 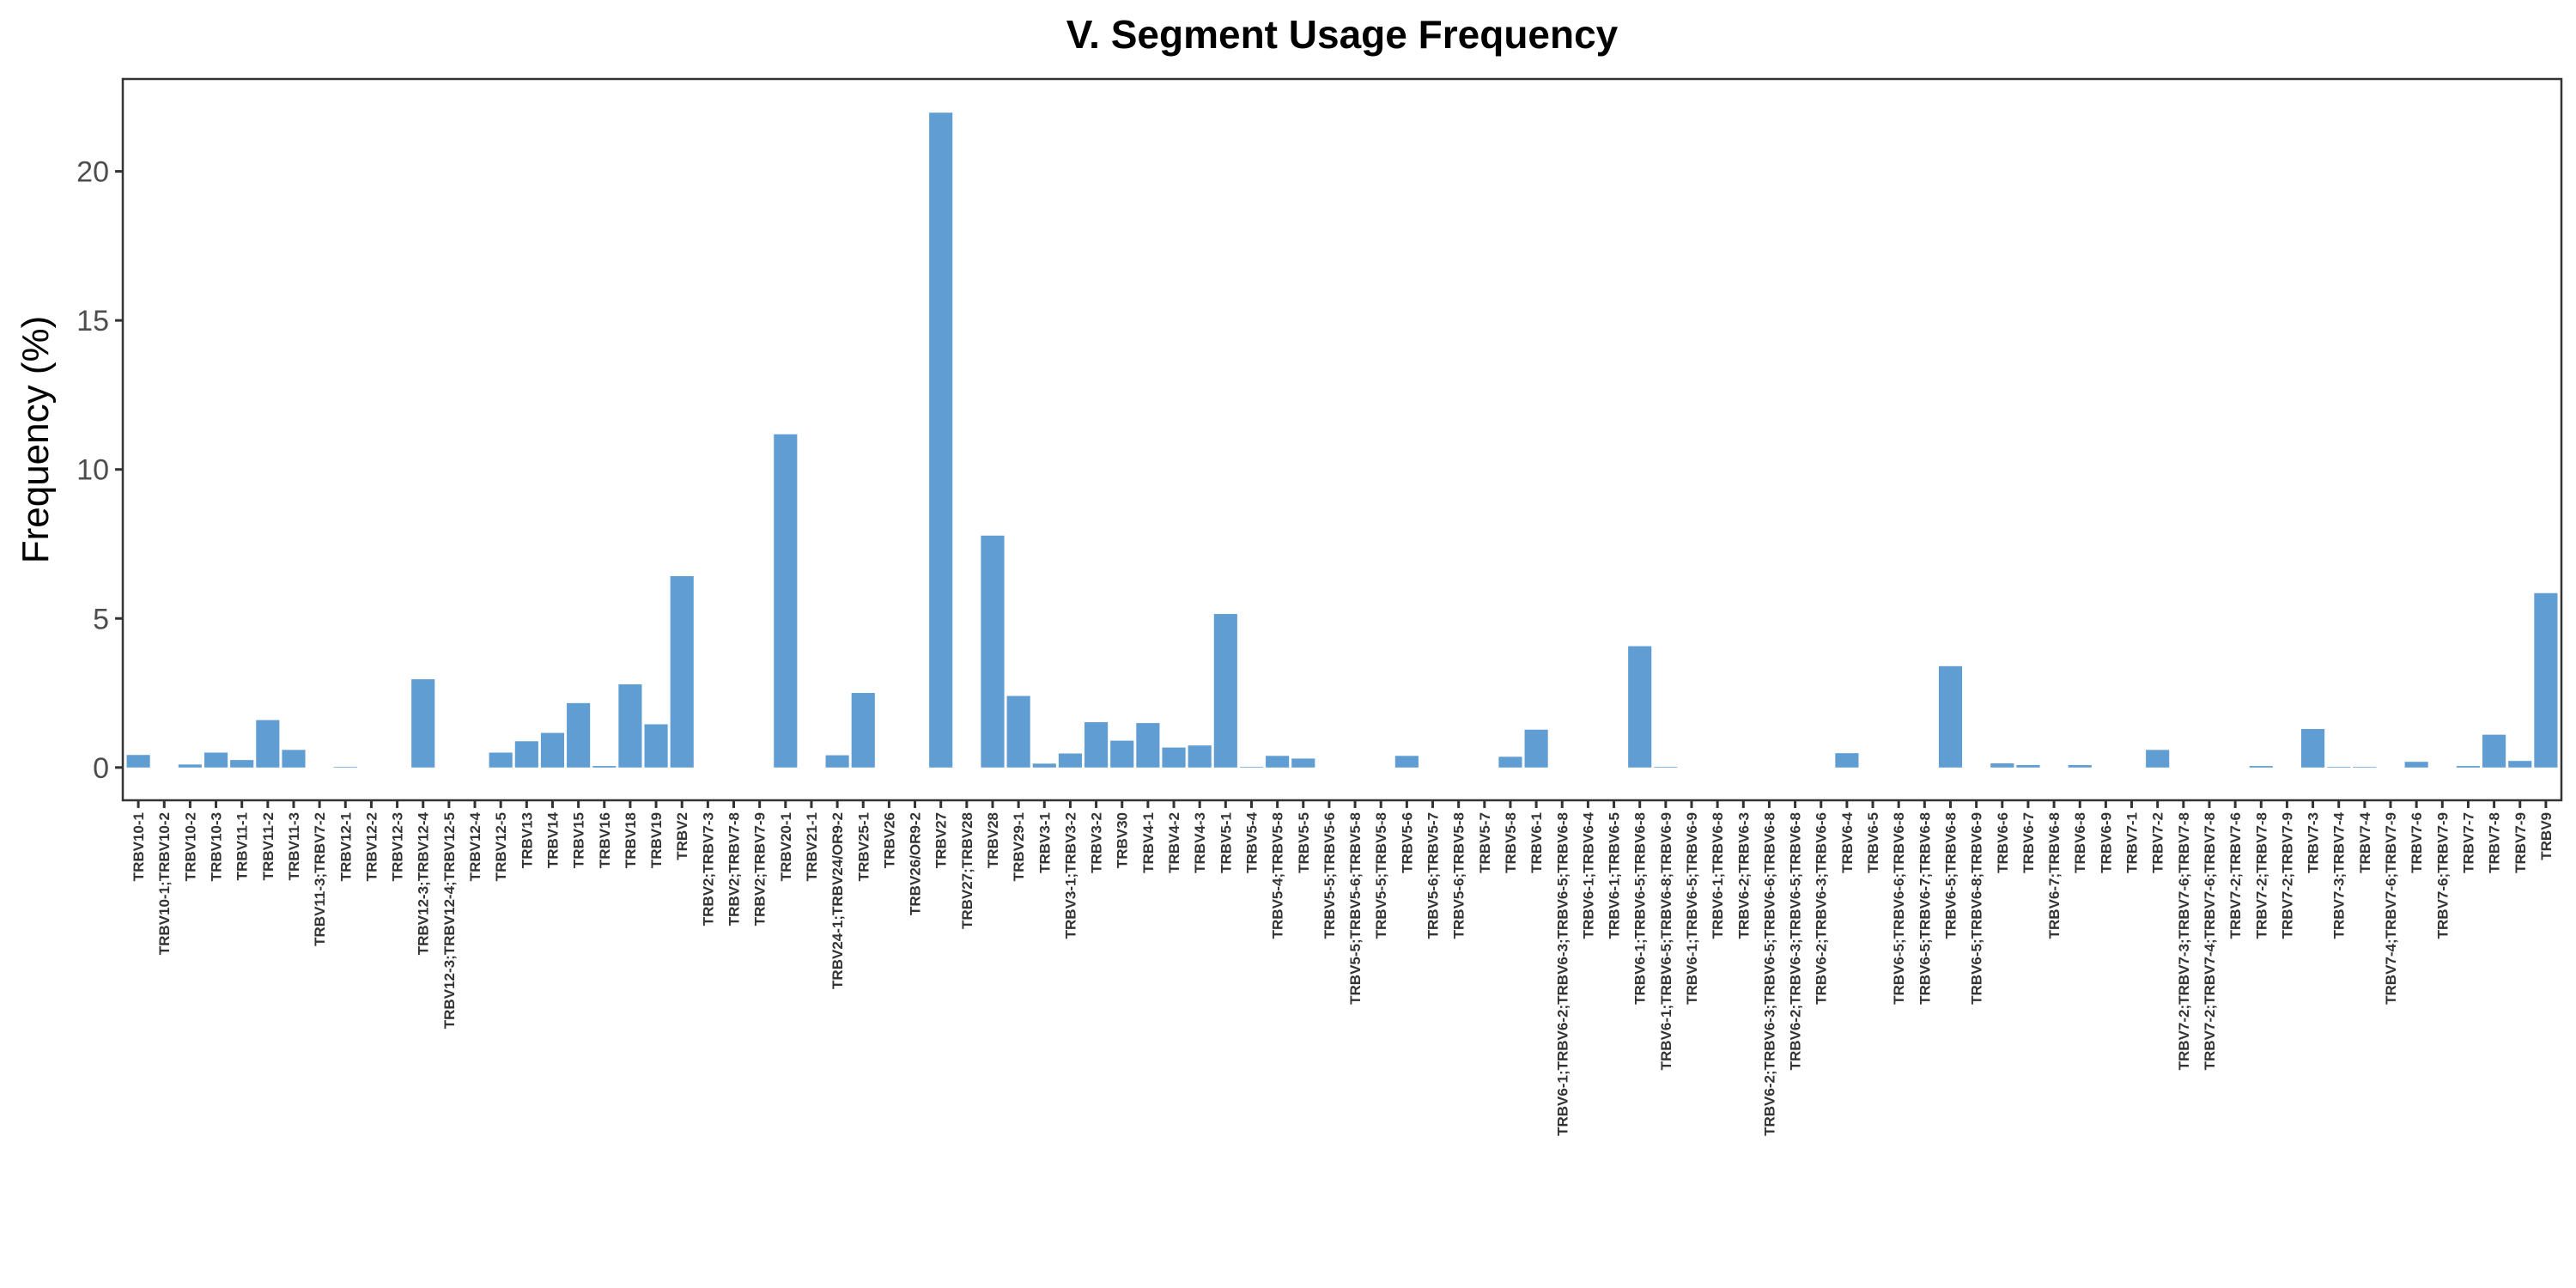 I want to click on x-tick-label: TRBV20-1, so click(x=786, y=846).